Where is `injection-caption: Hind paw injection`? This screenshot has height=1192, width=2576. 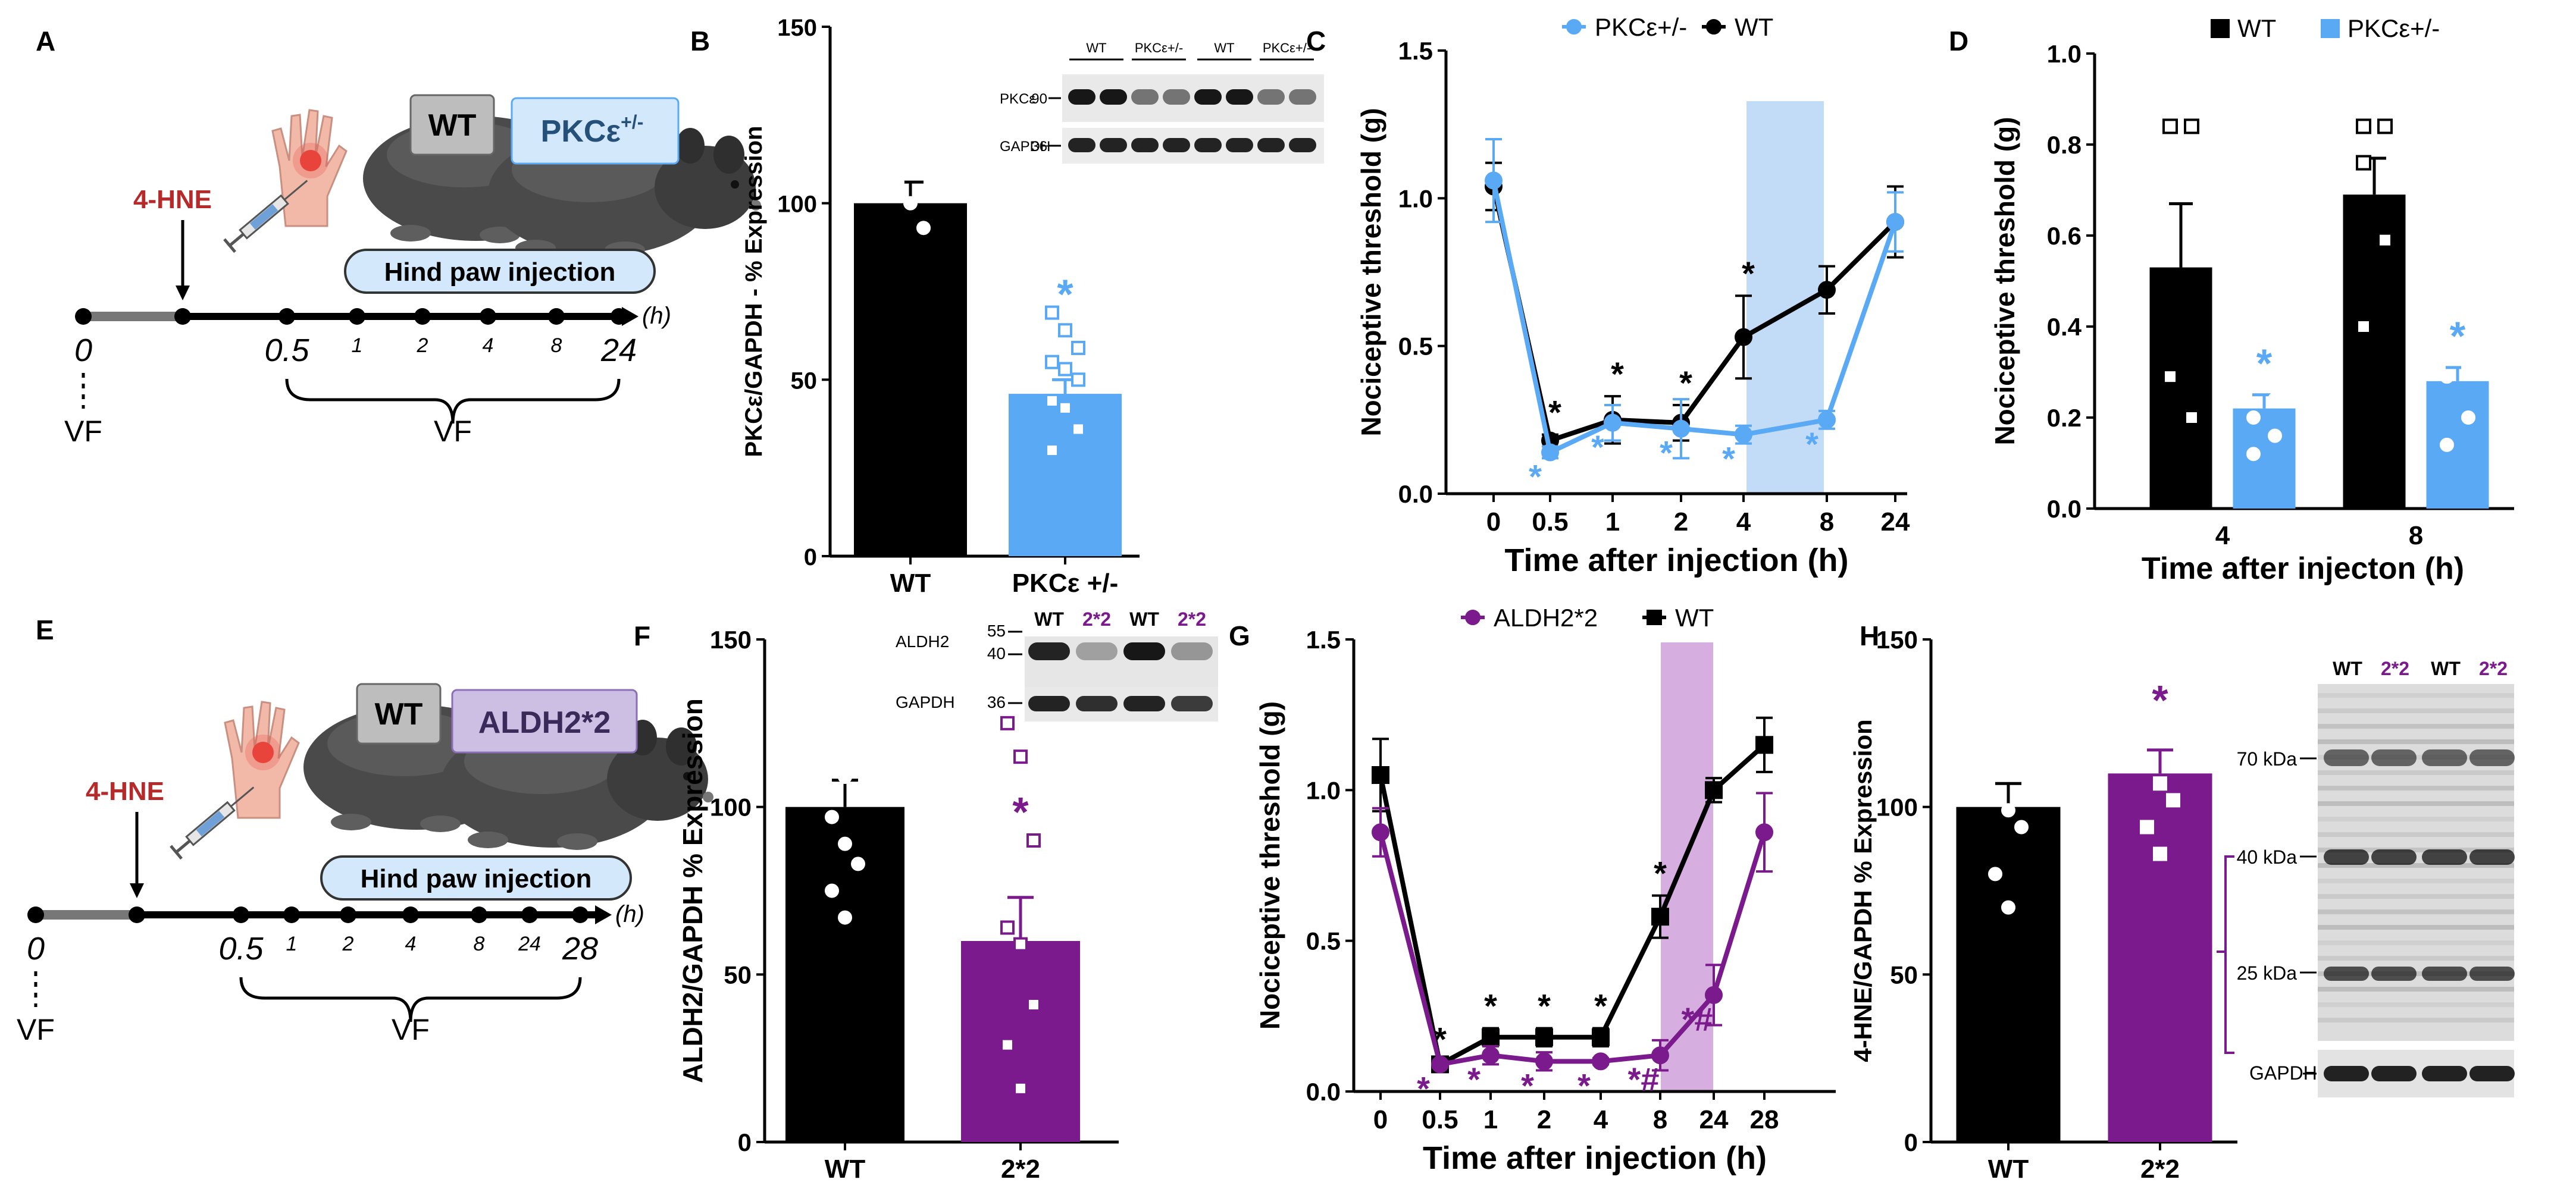 injection-caption: Hind paw injection is located at coordinates (476, 878).